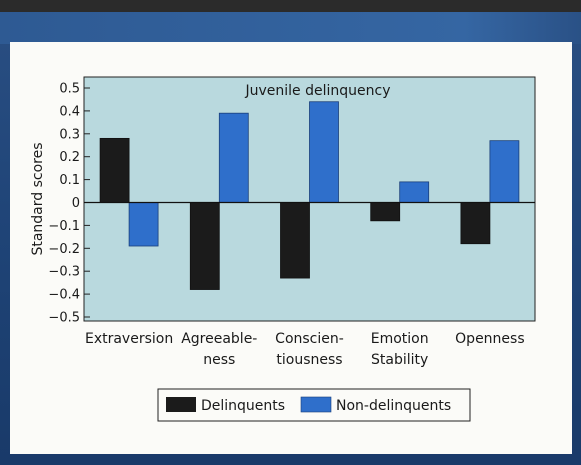  I want to click on y-tick-label: −0.2, so click(64, 249).